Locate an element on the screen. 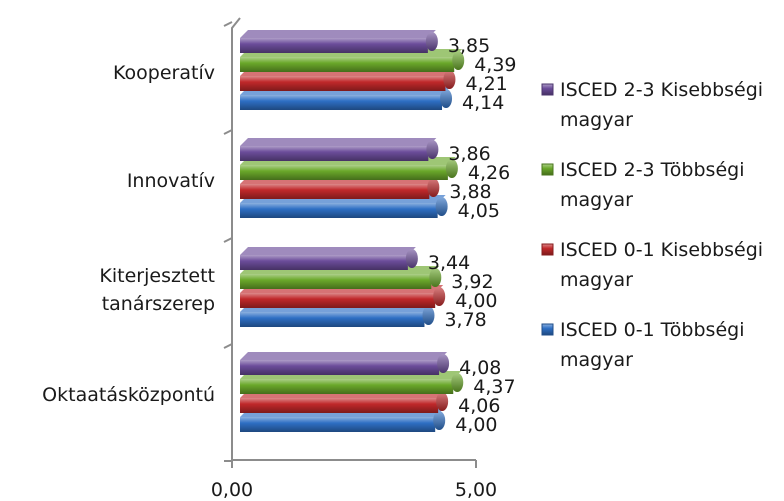 This screenshot has width=784, height=501. data-label: 4,37 is located at coordinates (494, 387).